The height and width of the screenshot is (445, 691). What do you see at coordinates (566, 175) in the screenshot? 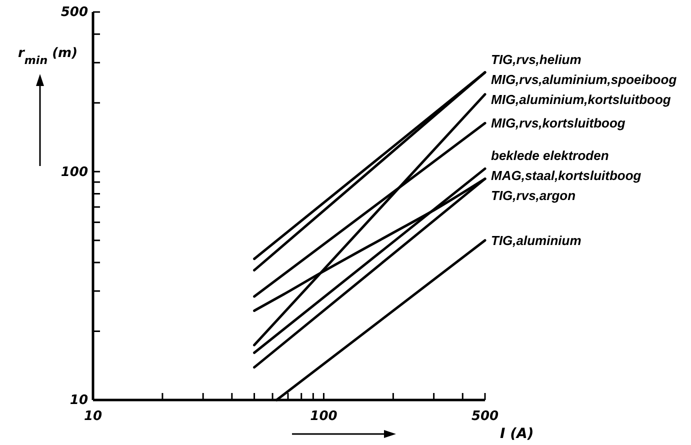
I see `series-label: MAG,staal,kortsluitboog` at bounding box center [566, 175].